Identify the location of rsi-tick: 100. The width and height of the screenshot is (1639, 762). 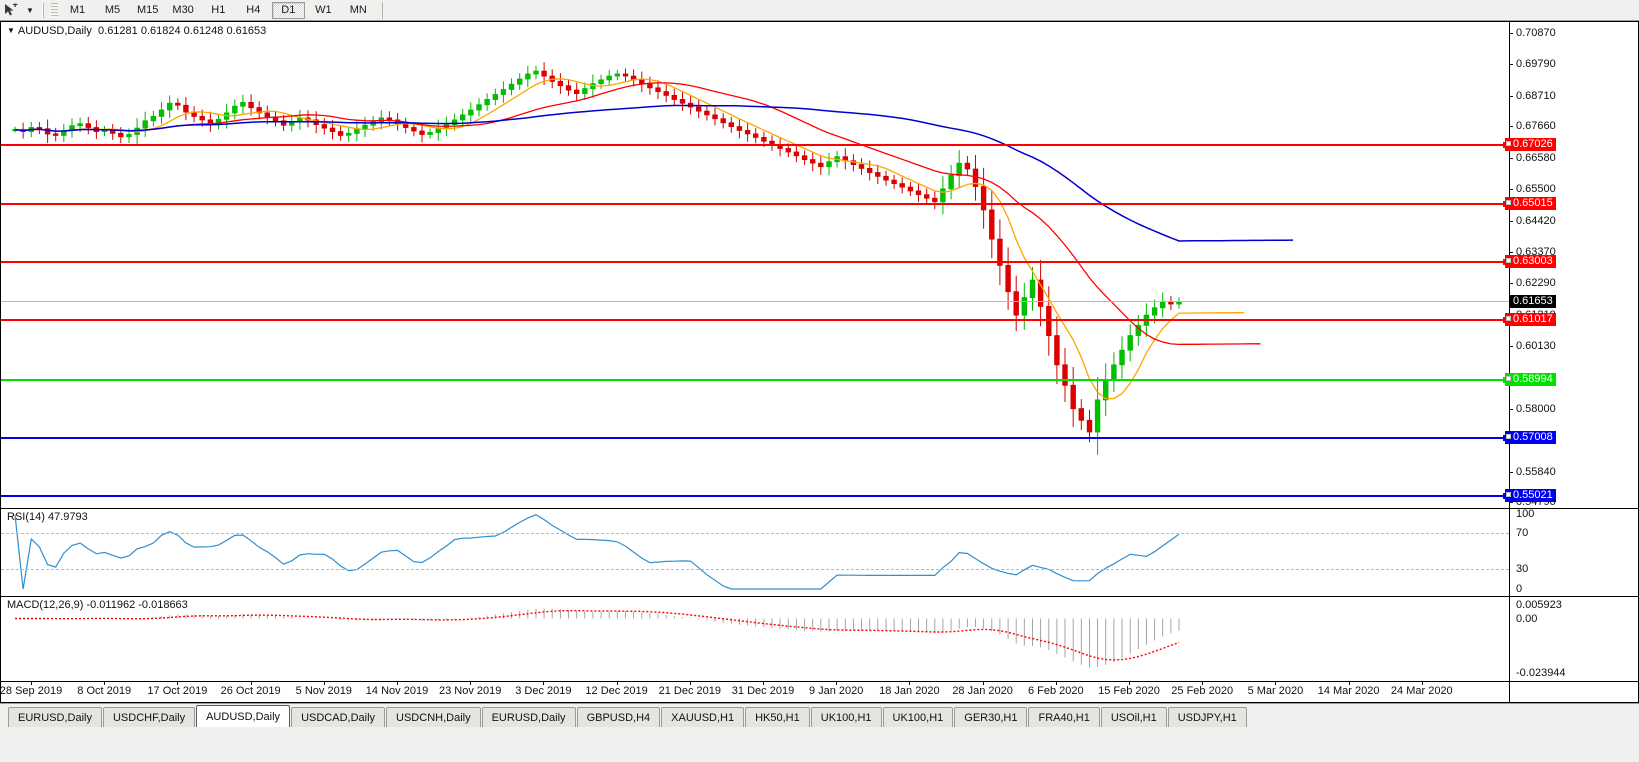
(1525, 514).